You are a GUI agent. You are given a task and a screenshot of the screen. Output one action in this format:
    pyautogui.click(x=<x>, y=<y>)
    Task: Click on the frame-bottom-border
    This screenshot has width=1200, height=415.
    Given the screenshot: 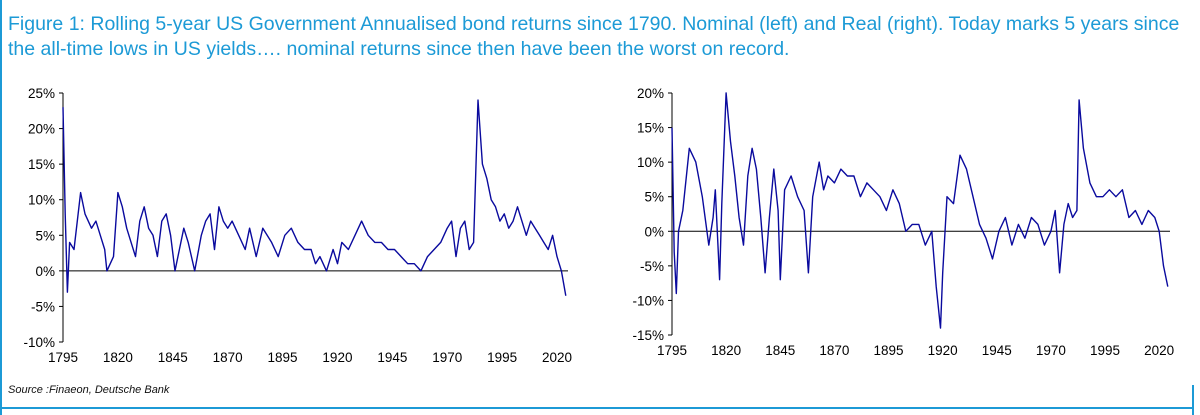 What is the action you would take?
    pyautogui.click(x=597, y=408)
    